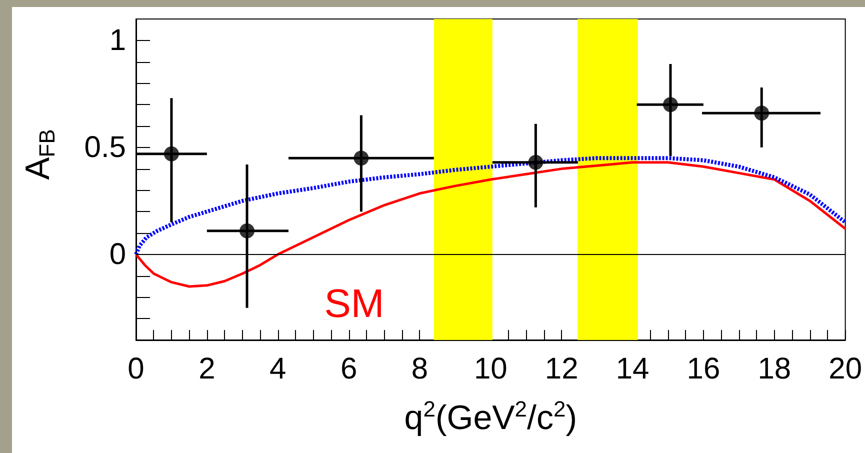 Image resolution: width=865 pixels, height=453 pixels. Describe the element at coordinates (845, 369) in the screenshot. I see `x-tick-label: 20` at that location.